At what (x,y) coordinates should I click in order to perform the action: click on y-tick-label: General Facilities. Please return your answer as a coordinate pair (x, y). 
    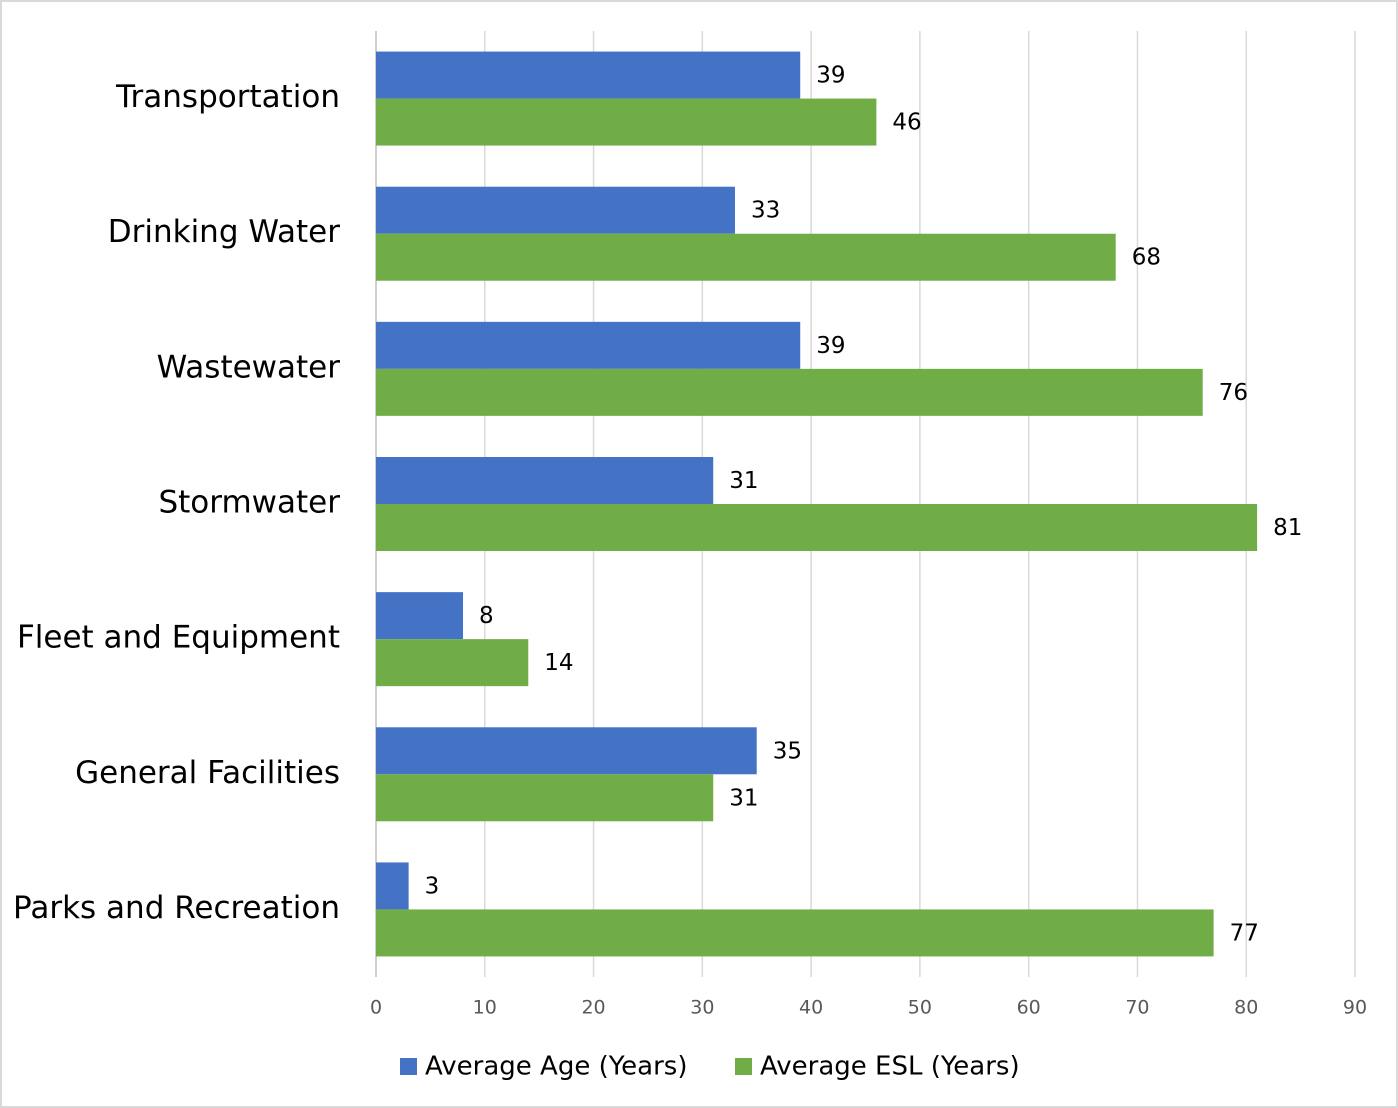
    Looking at the image, I should click on (207, 773).